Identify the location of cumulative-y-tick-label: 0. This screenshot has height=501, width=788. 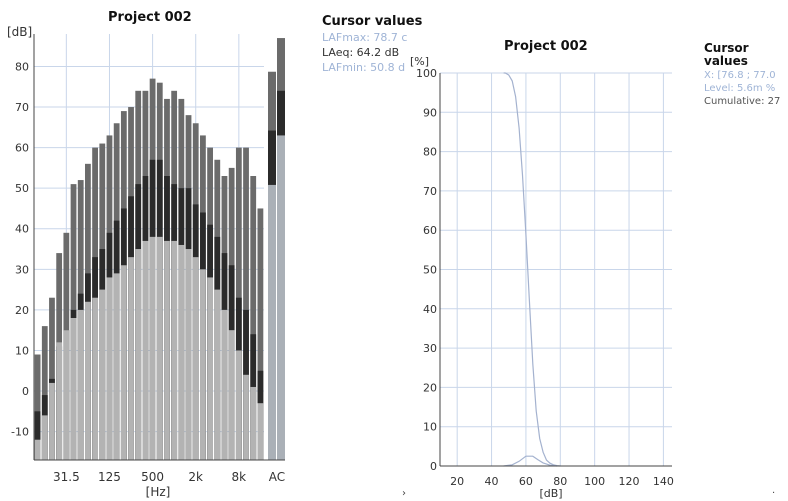
(433, 466).